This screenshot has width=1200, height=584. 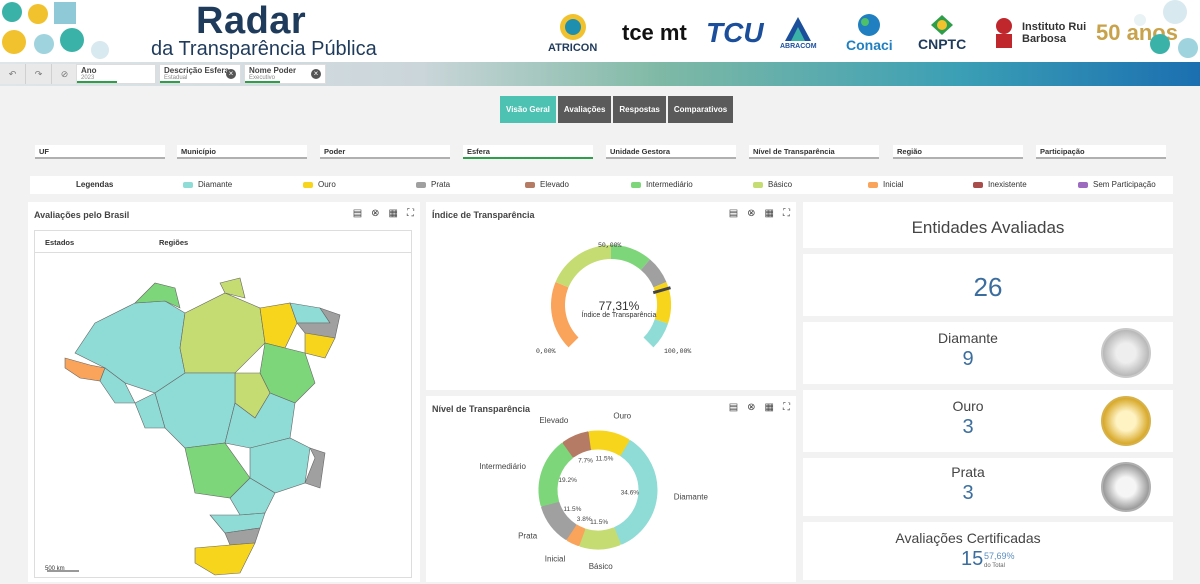 What do you see at coordinates (619, 306) in the screenshot?
I see `gauge-value: 77,31%` at bounding box center [619, 306].